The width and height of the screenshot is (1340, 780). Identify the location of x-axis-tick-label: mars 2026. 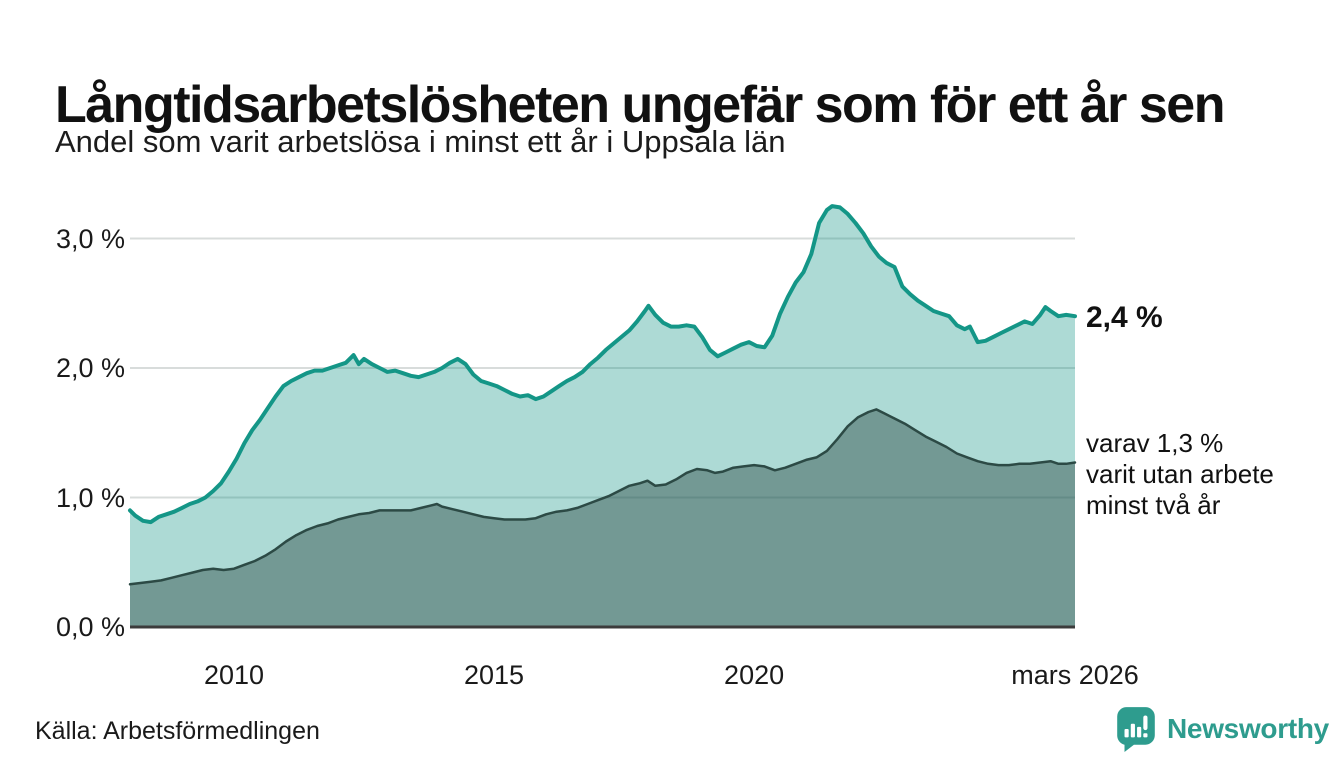
(1075, 675).